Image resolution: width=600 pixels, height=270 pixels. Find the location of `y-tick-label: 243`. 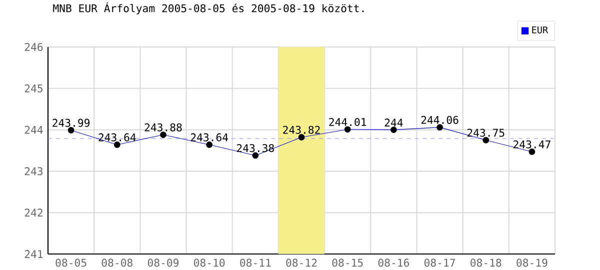

y-tick-label: 243 is located at coordinates (33, 171).